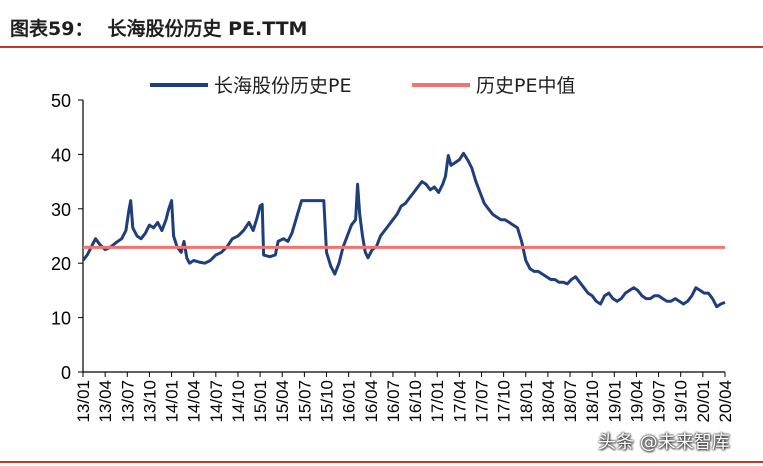 The image size is (763, 466). I want to click on x-tick-label: 16/04, so click(371, 401).